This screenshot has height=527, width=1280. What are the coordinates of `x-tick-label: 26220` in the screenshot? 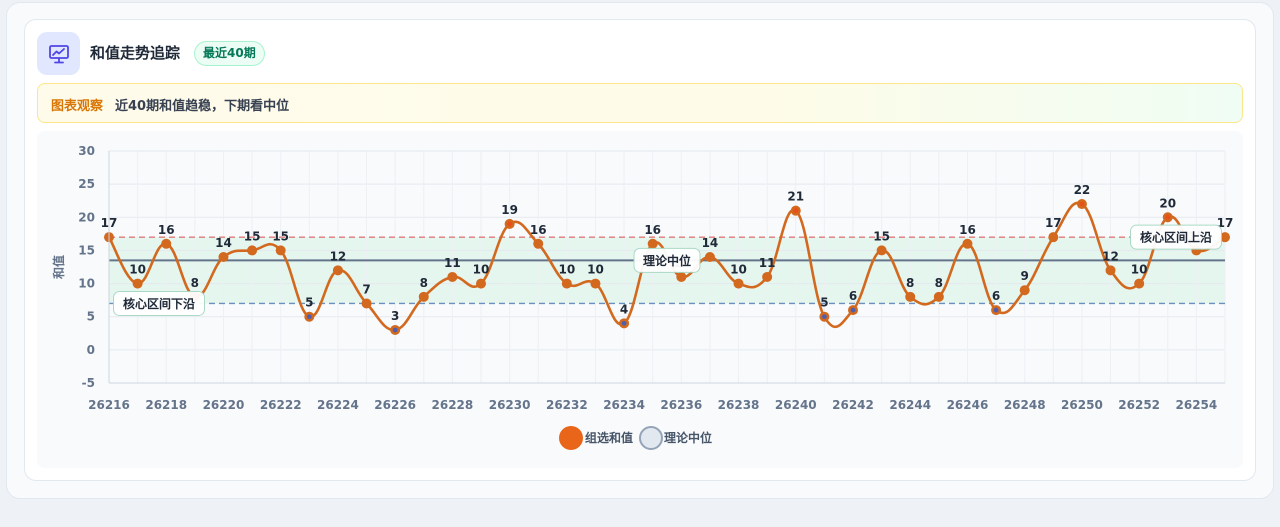 It's located at (224, 405).